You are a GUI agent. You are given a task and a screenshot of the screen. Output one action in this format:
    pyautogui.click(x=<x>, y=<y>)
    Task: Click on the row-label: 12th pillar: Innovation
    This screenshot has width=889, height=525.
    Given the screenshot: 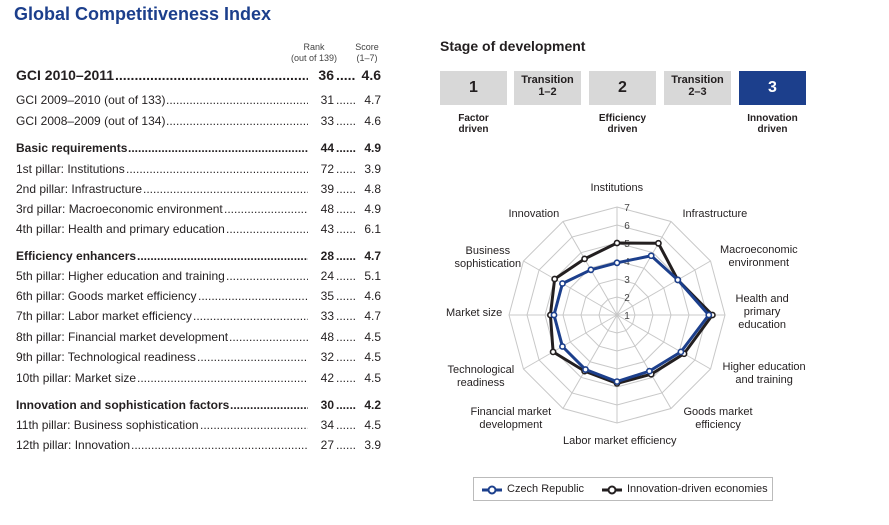 What is the action you would take?
    pyautogui.click(x=73, y=445)
    